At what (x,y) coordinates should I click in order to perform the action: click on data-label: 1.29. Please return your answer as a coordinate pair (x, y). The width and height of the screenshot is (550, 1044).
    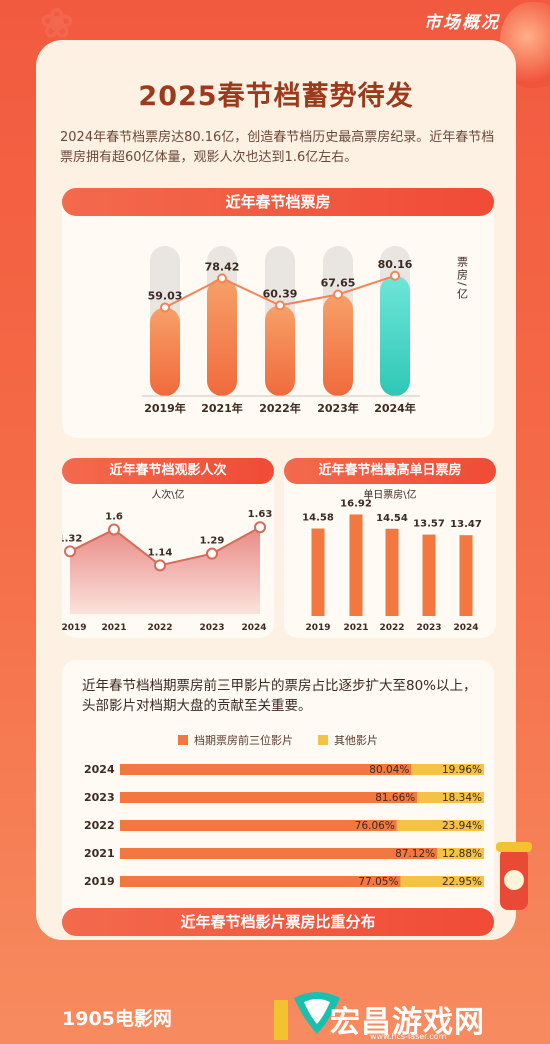
    Looking at the image, I should click on (212, 541).